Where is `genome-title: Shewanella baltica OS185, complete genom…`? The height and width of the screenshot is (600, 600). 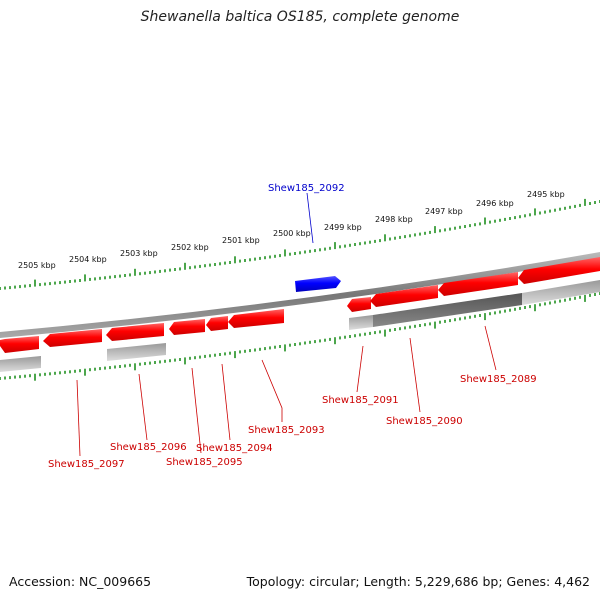
genome-title: Shewanella baltica OS185, complete genom… is located at coordinates (300, 17).